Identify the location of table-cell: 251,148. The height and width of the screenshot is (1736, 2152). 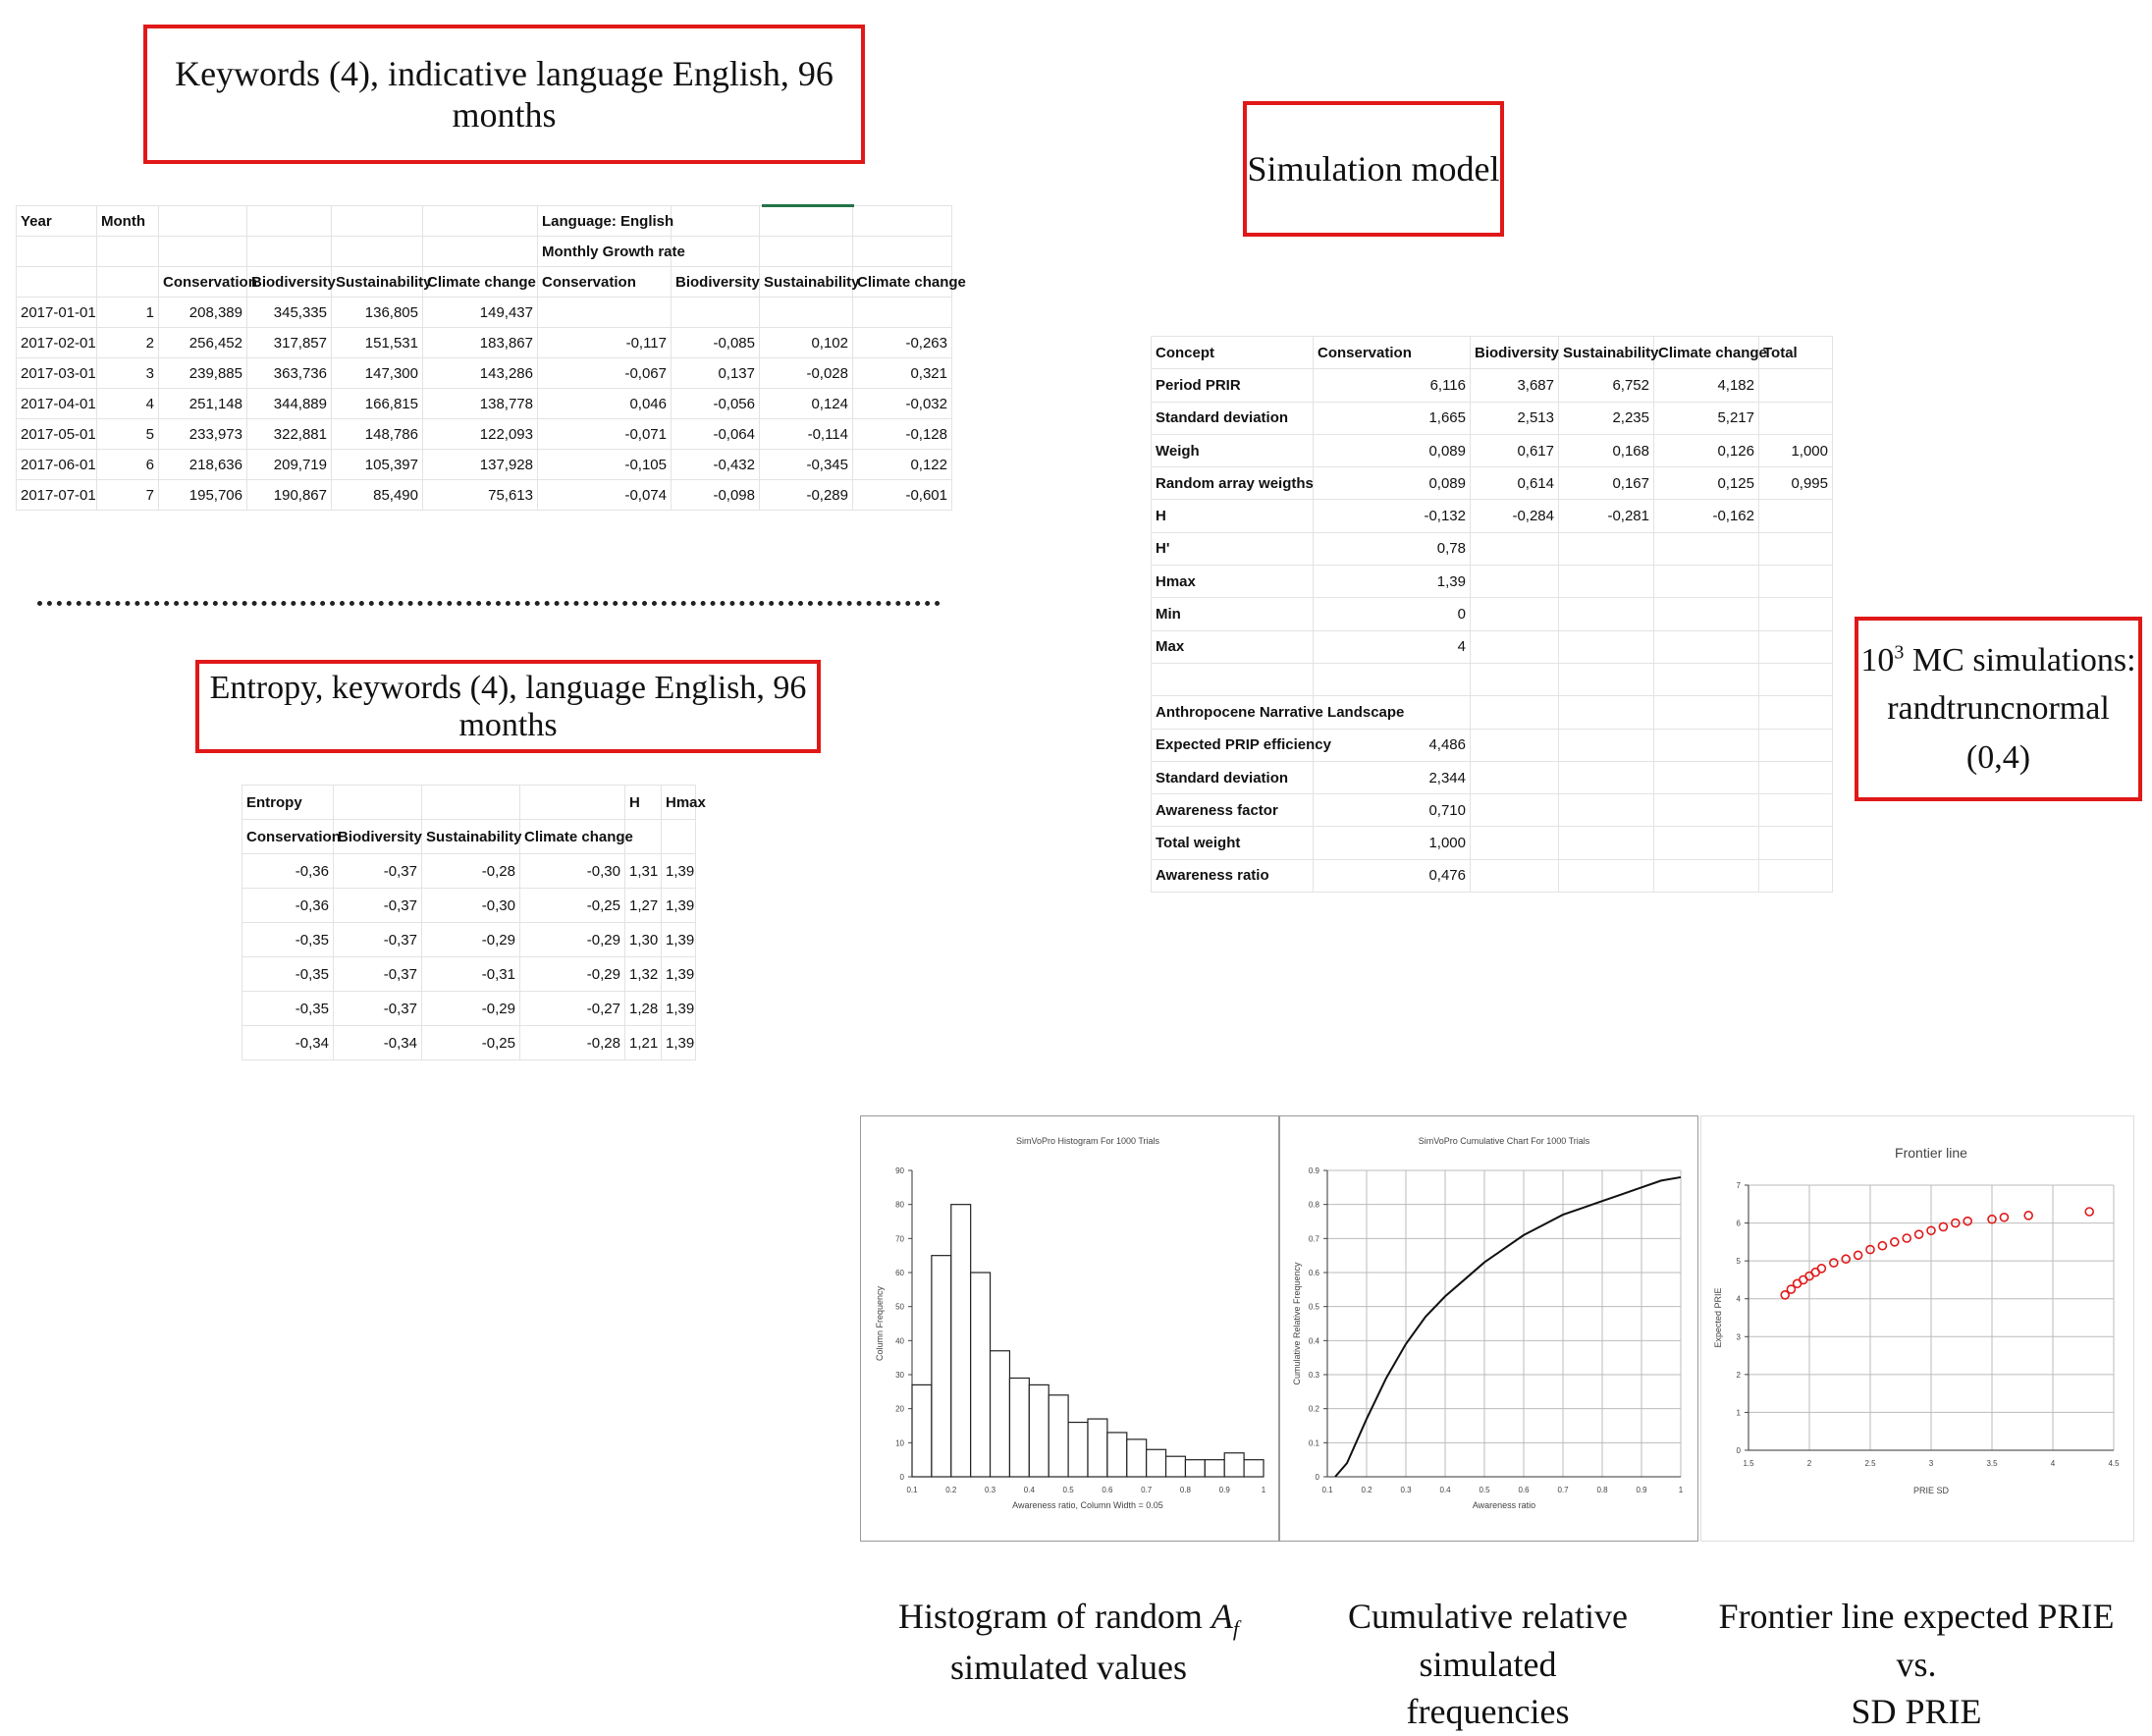
(202, 403).